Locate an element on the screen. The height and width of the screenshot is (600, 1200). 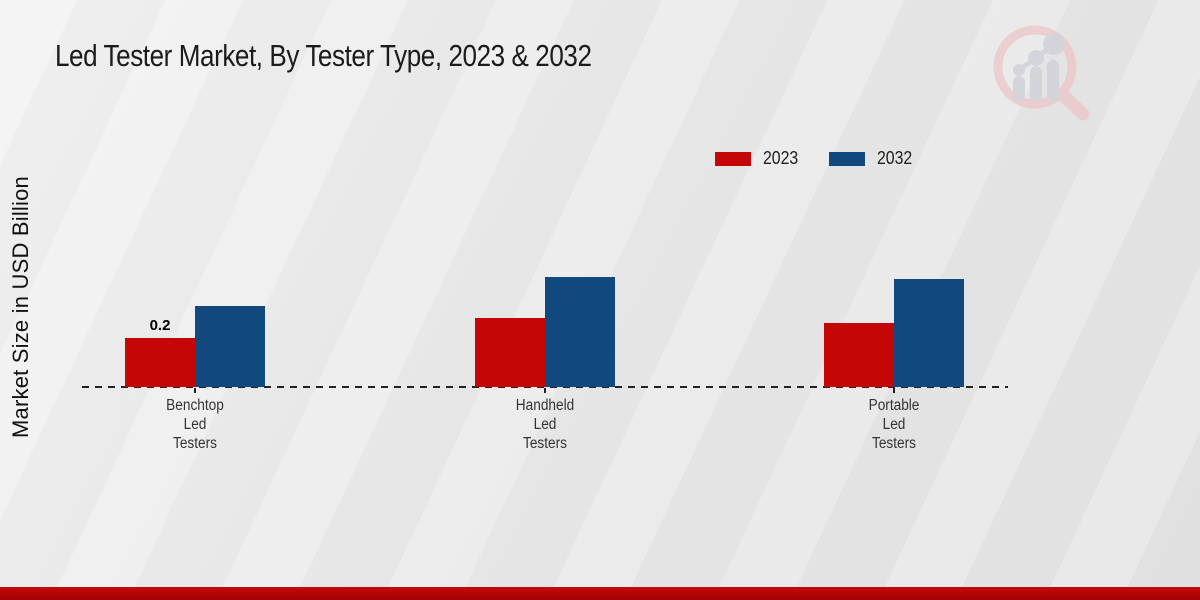
legend-item-2032: 2032 is located at coordinates (873, 158).